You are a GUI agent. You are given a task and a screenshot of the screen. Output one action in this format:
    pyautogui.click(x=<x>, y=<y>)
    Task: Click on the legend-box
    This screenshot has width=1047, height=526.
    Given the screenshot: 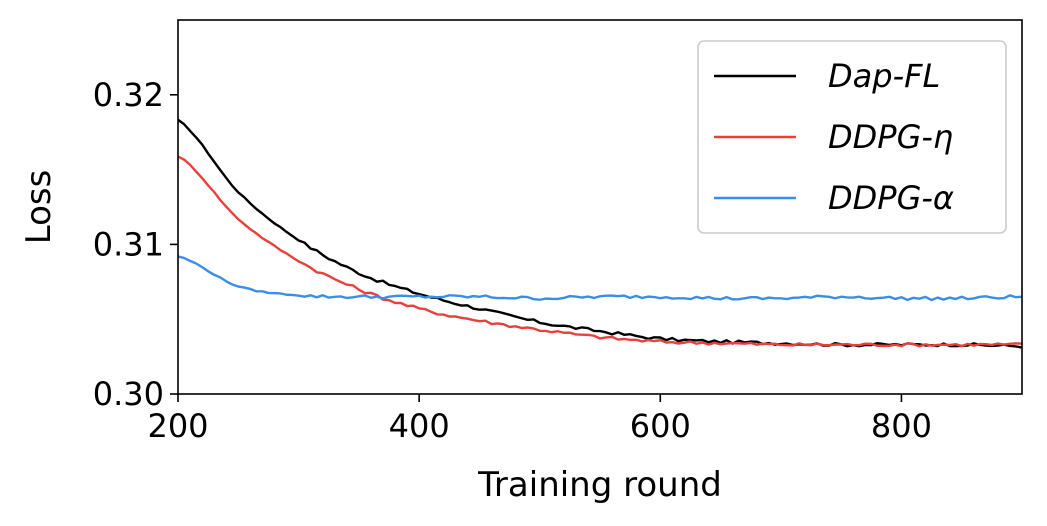 What is the action you would take?
    pyautogui.click(x=852, y=137)
    